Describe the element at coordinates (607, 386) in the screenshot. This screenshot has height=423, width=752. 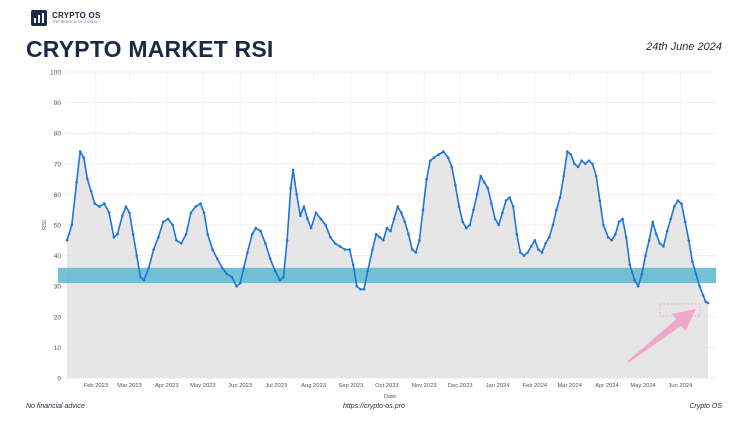
I see `x-tick-label: Apr 2024` at that location.